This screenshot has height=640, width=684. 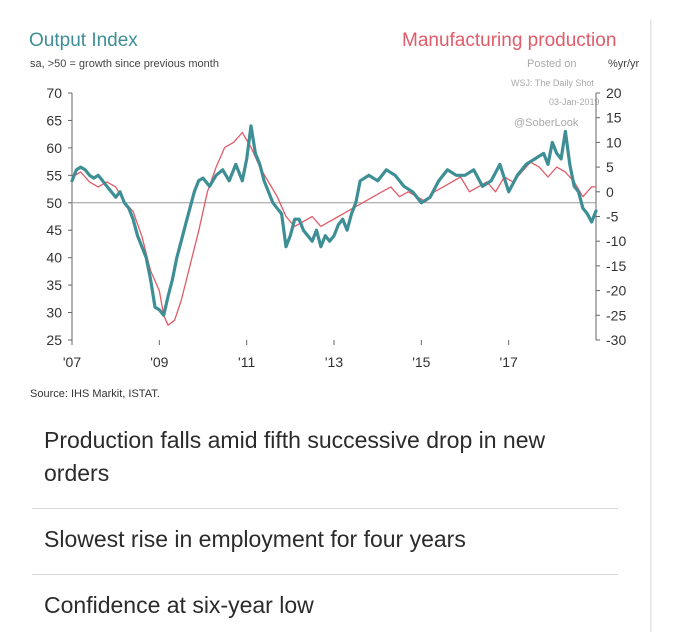 What do you see at coordinates (54, 175) in the screenshot?
I see `left-tick-label: 55` at bounding box center [54, 175].